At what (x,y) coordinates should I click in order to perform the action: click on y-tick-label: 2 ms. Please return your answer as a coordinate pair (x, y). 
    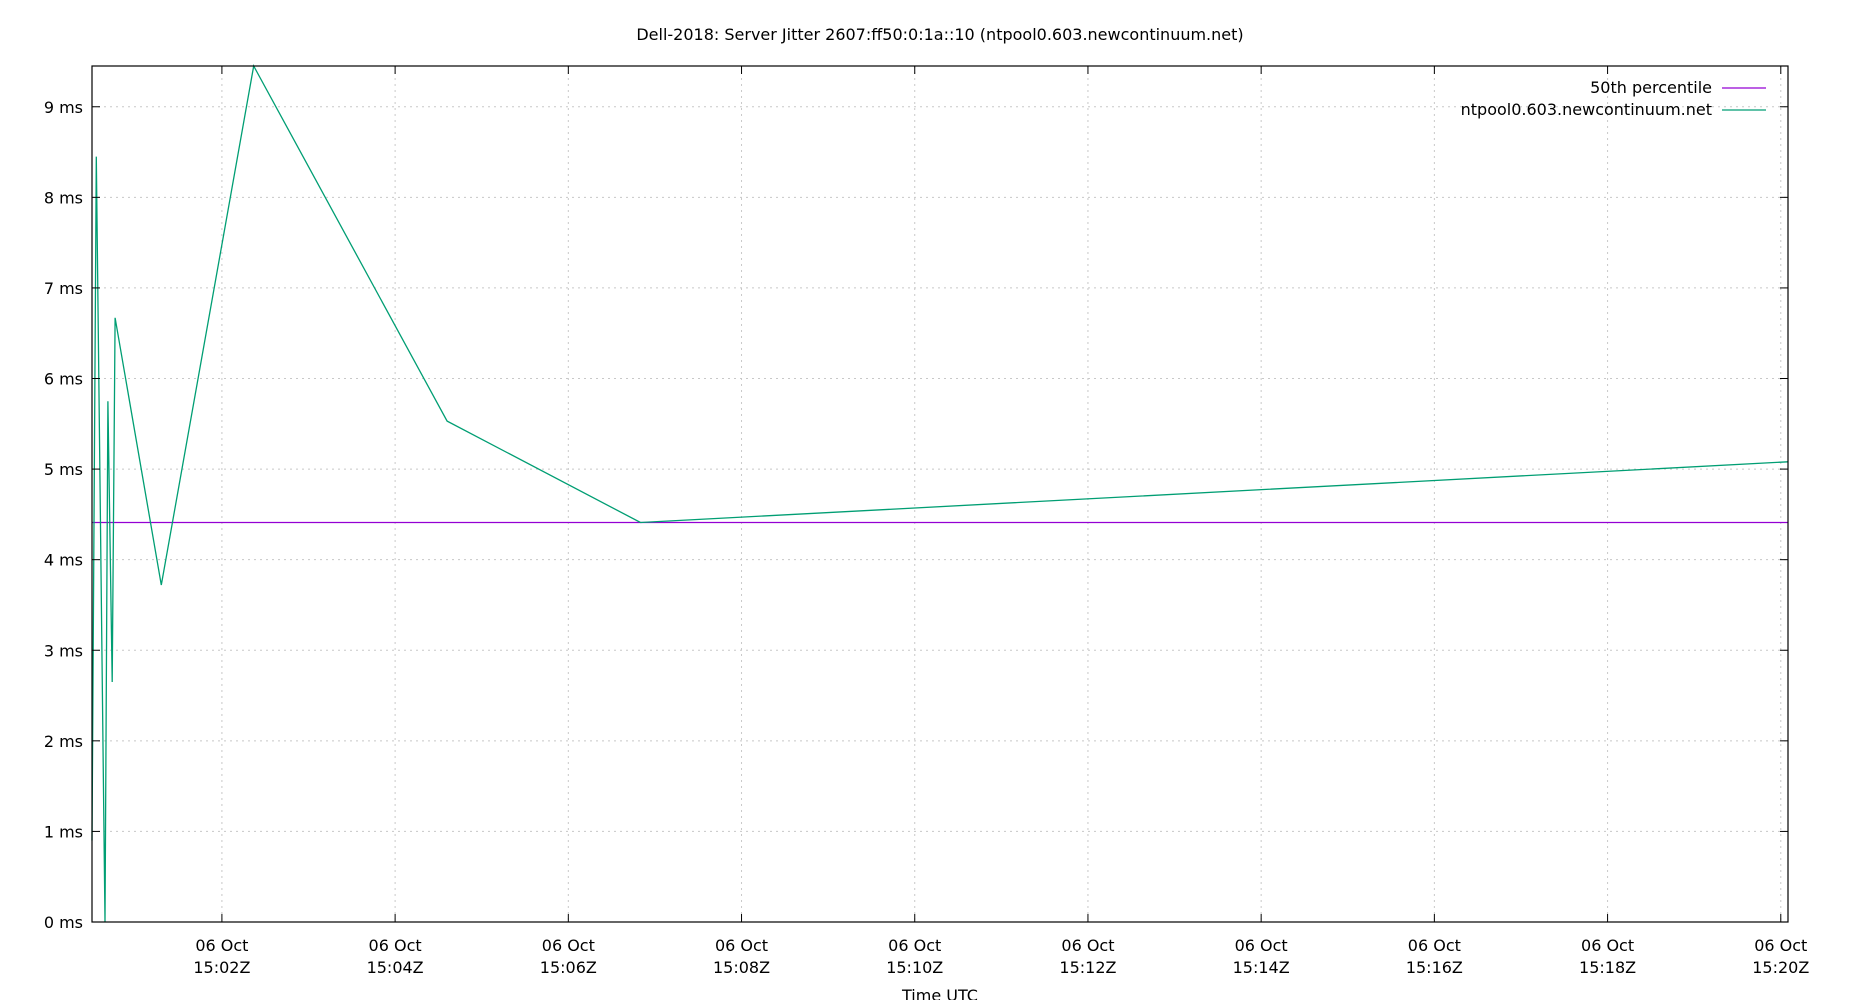
    Looking at the image, I should click on (63, 741).